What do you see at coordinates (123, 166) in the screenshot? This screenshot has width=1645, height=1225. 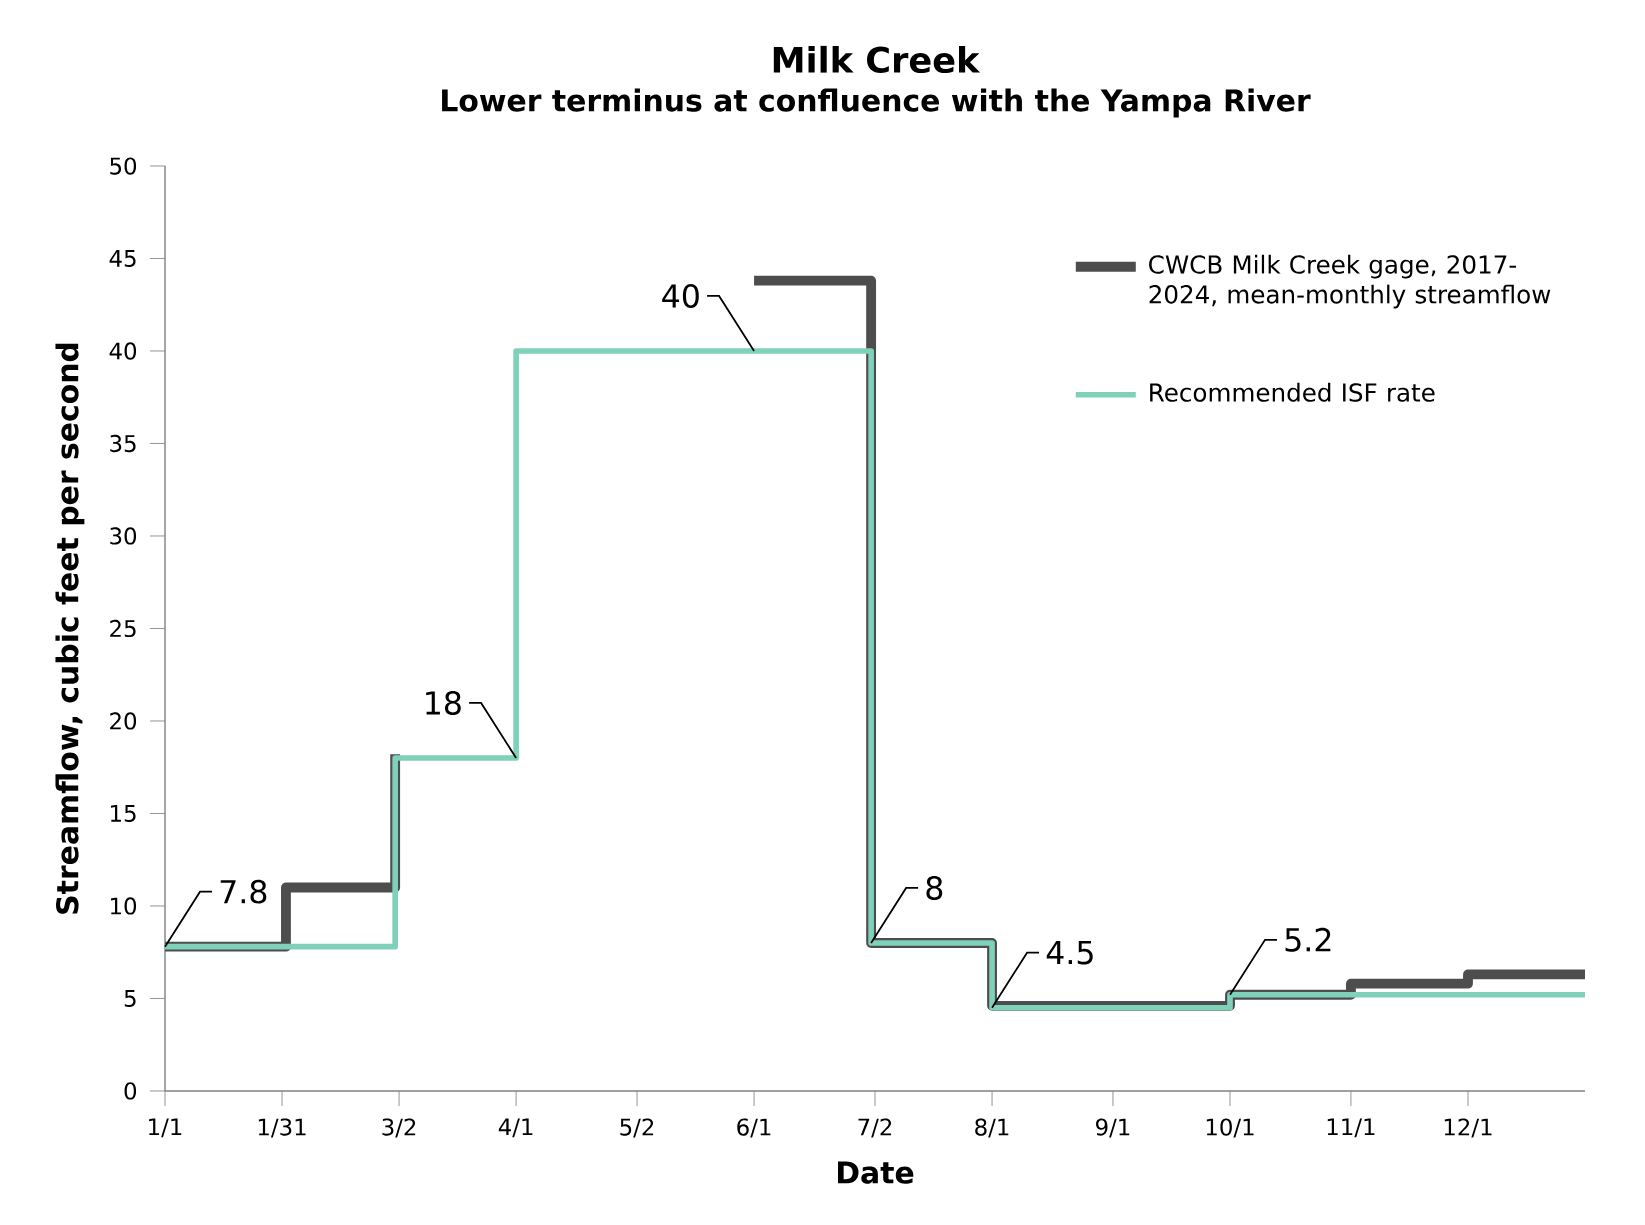 I see `y-tick-label: 50` at bounding box center [123, 166].